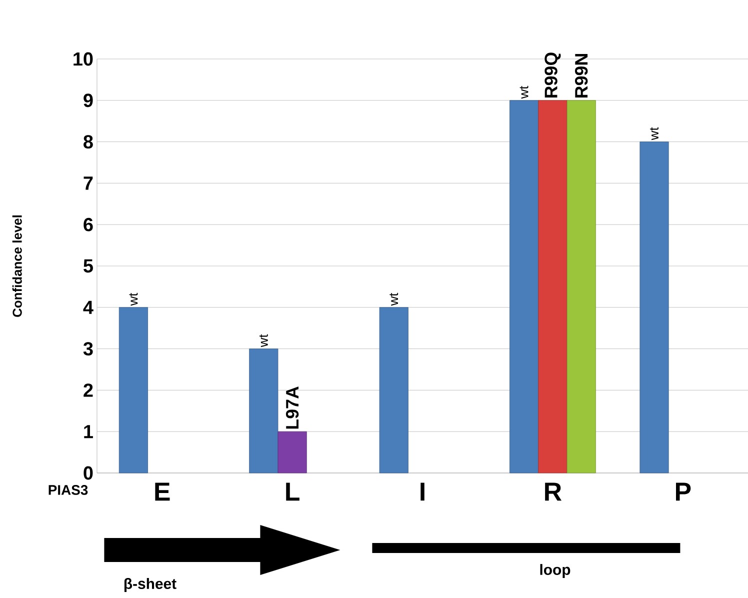  I want to click on text: loop, so click(555, 571).